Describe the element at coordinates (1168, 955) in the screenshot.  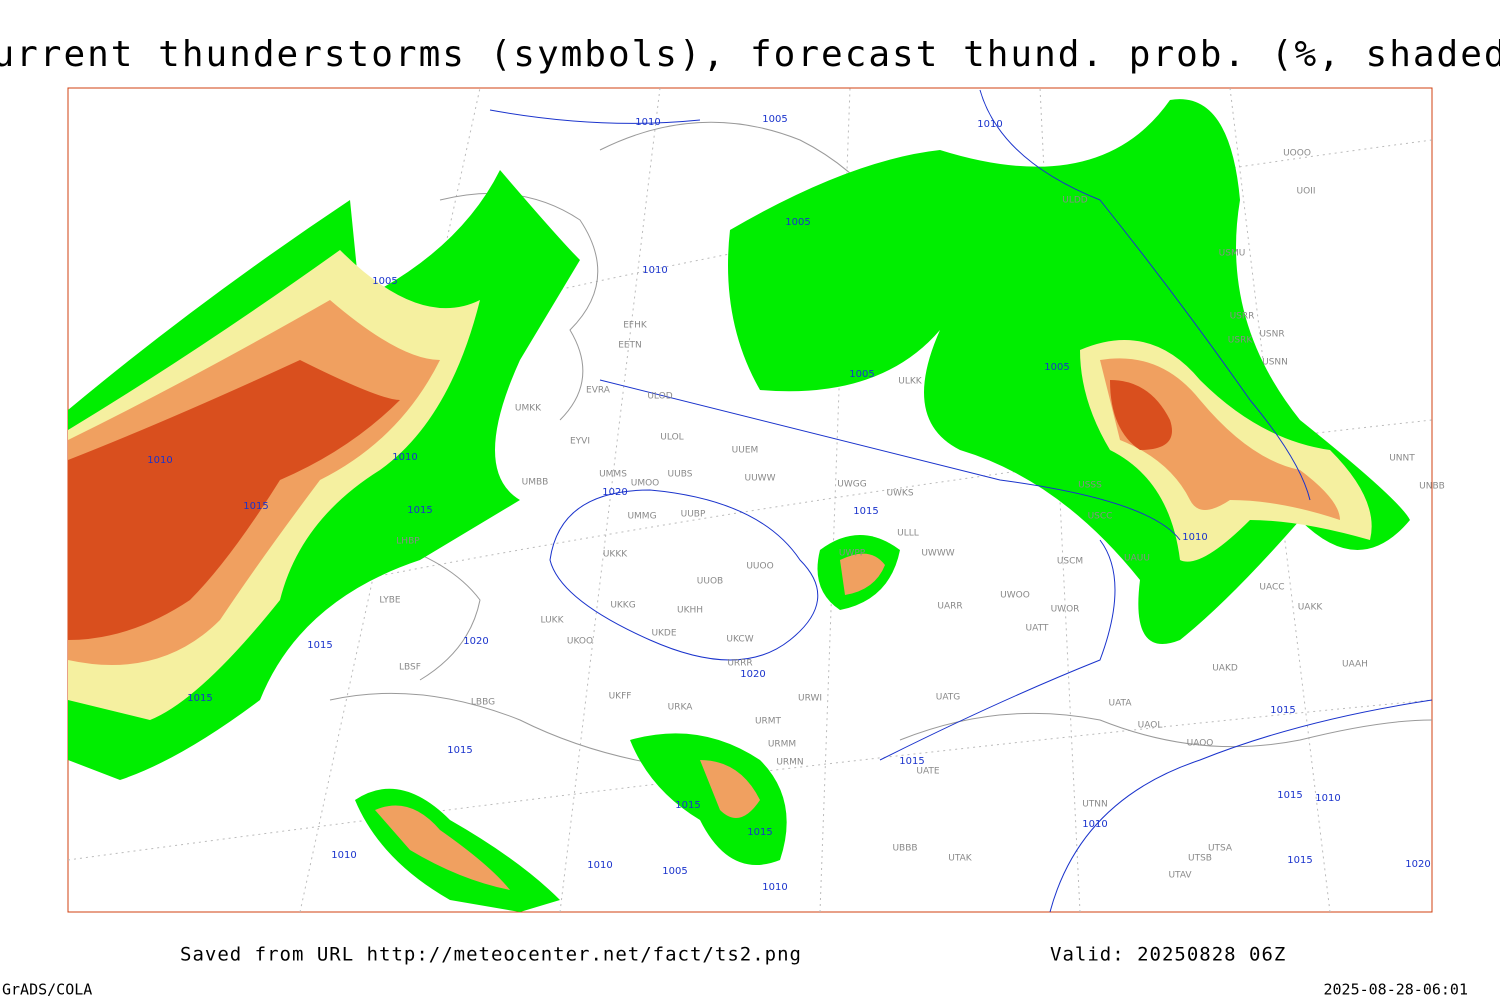
I see `valid-time: Valid: 20250828 06Z` at that location.